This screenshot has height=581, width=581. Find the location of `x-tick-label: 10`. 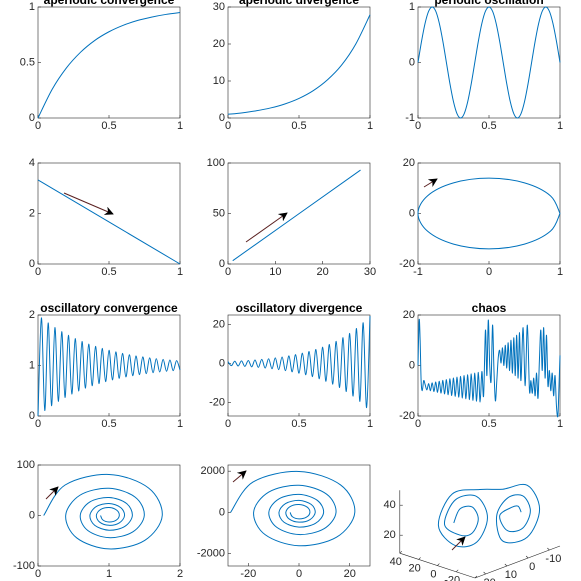

x-tick-label: 10 is located at coordinates (275, 272).